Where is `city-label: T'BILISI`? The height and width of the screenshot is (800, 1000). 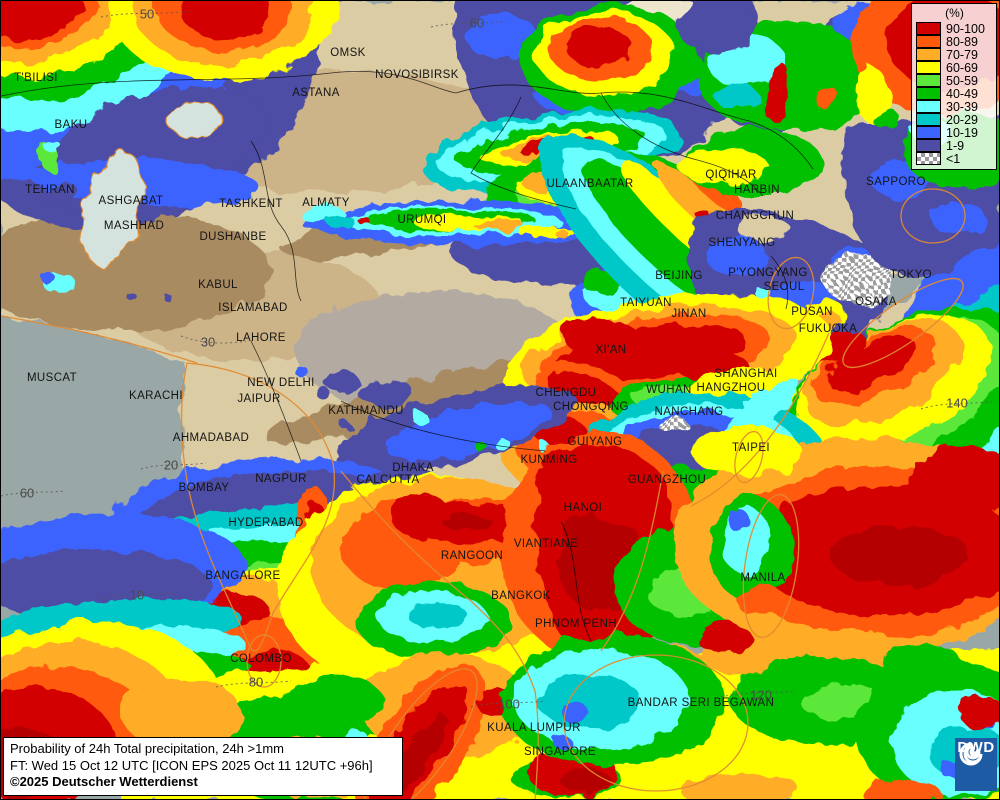
city-label: T'BILISI is located at coordinates (36, 78).